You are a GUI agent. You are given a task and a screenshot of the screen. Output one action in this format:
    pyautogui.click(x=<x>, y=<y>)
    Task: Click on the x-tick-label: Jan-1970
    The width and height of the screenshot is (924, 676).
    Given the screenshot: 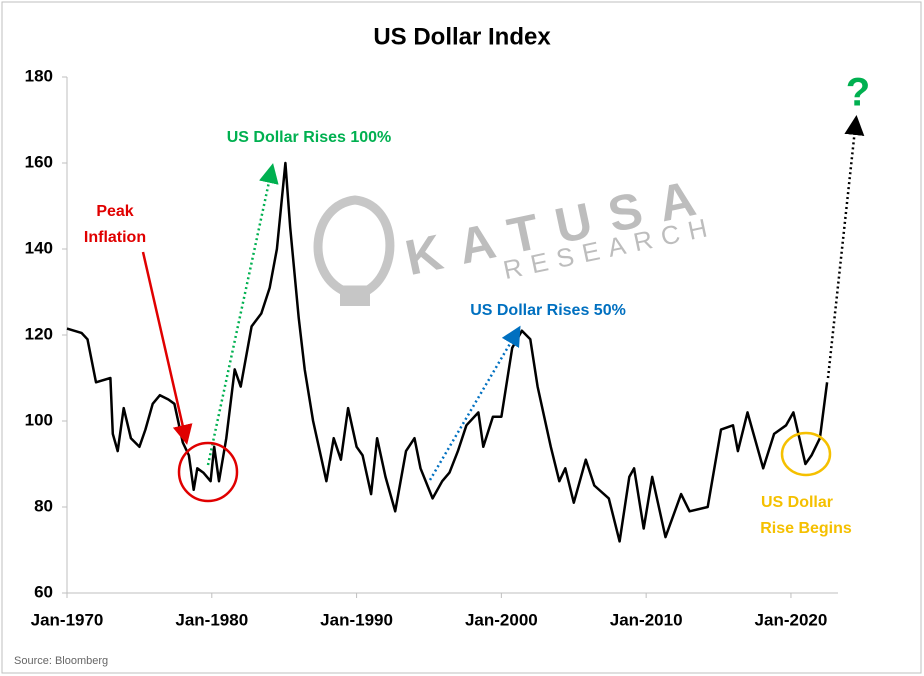 What is the action you would take?
    pyautogui.click(x=67, y=619)
    